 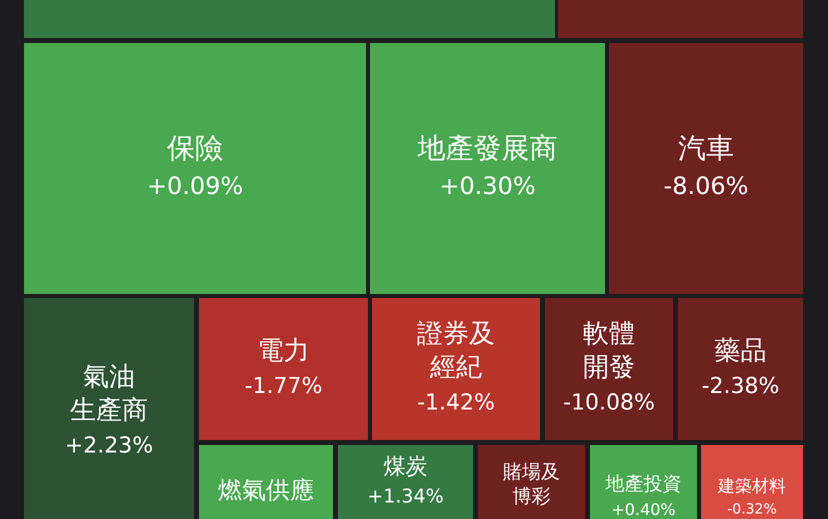 I want to click on data-label: +2.23%, so click(x=109, y=446).